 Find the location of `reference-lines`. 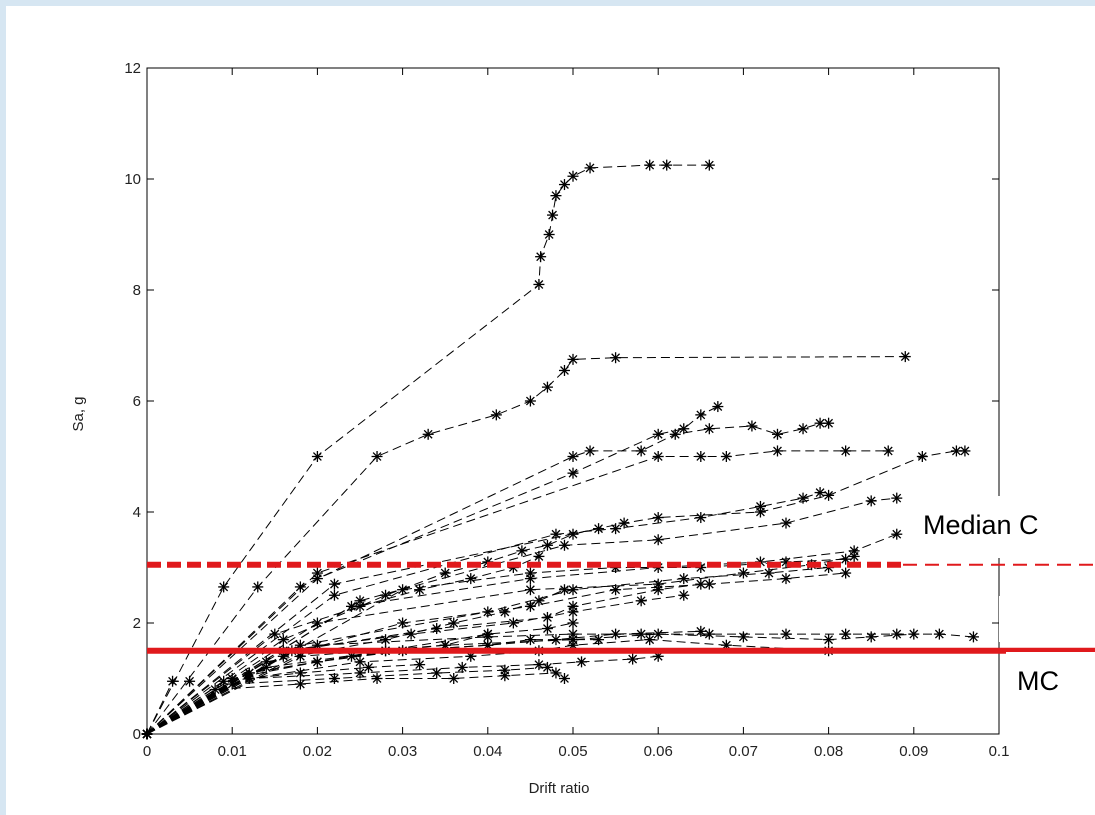

reference-lines is located at coordinates (621, 607).